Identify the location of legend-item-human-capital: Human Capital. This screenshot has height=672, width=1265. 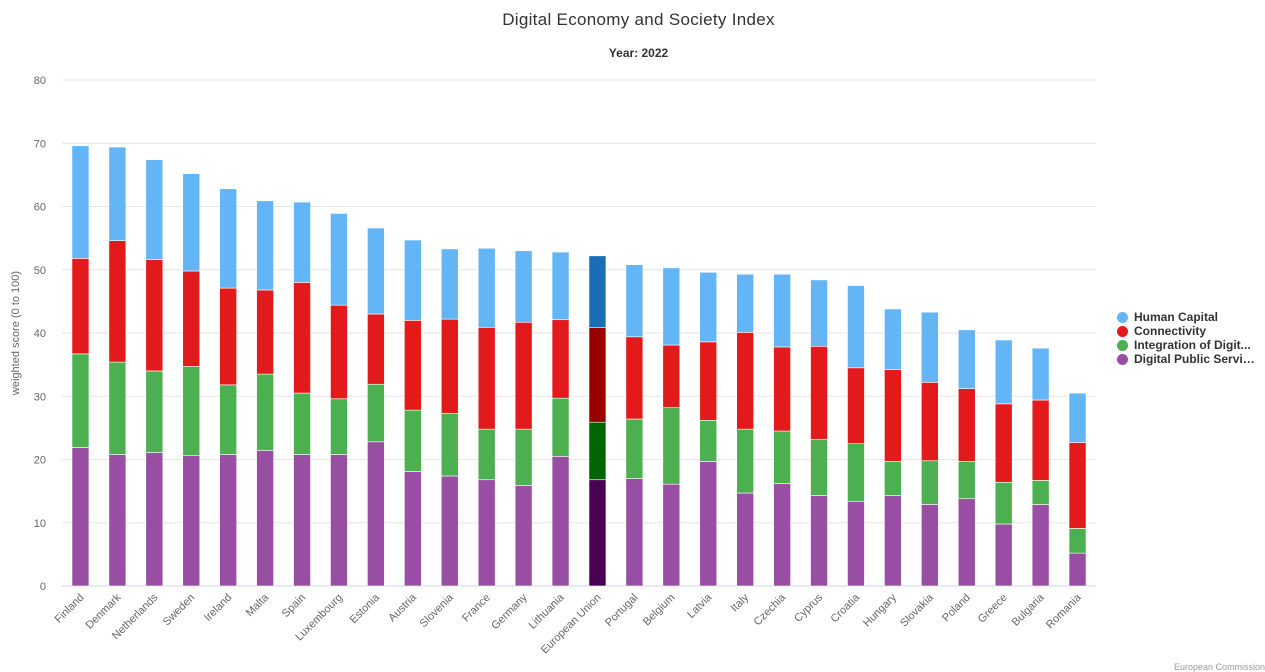
(1187, 317).